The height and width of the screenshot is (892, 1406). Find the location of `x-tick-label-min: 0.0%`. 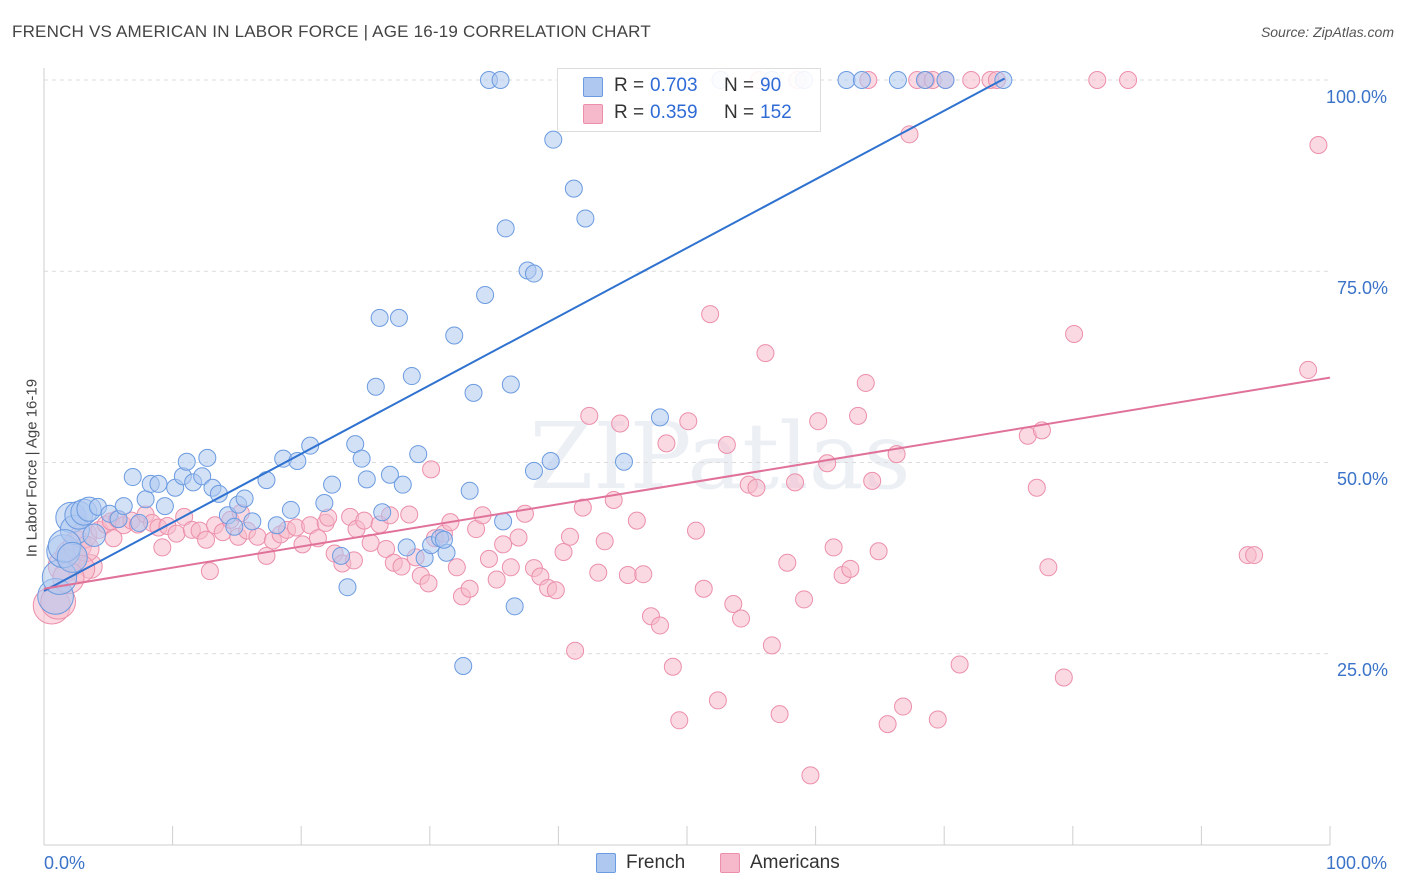

x-tick-label-min: 0.0% is located at coordinates (65, 863).